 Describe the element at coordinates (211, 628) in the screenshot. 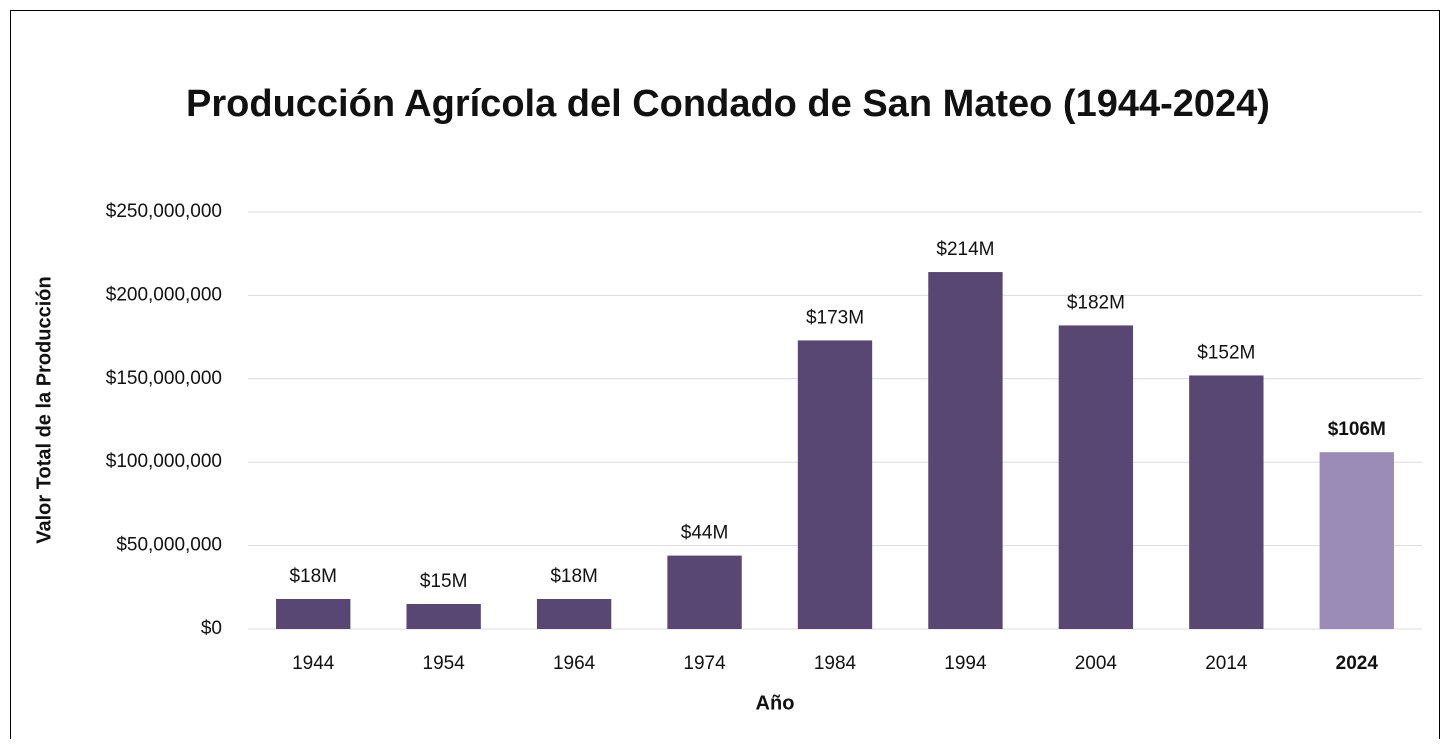

I see `y-tick-label: $0` at that location.